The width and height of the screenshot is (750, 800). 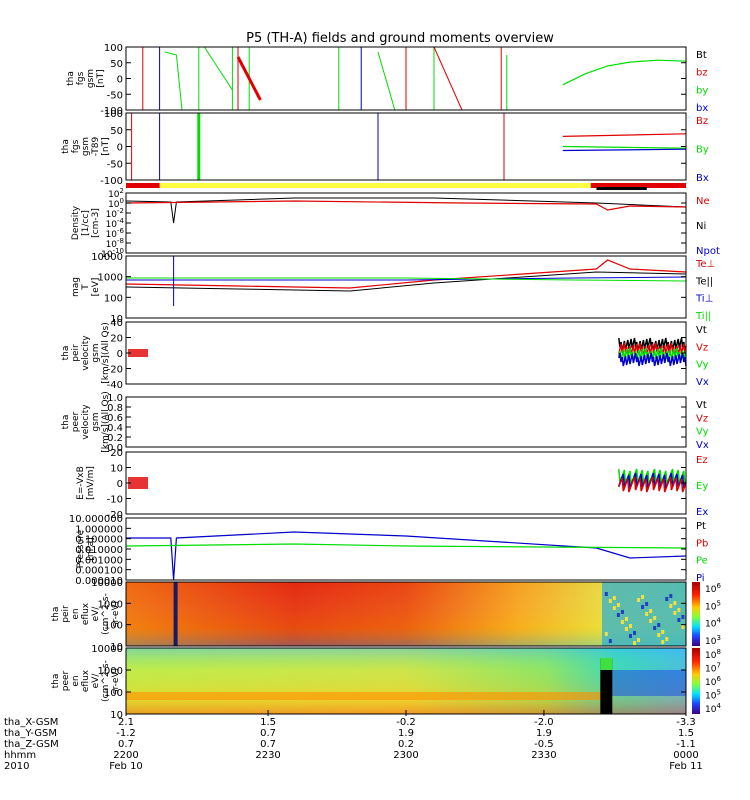 I want to click on ytick-label: 0.001000, so click(x=99, y=560).